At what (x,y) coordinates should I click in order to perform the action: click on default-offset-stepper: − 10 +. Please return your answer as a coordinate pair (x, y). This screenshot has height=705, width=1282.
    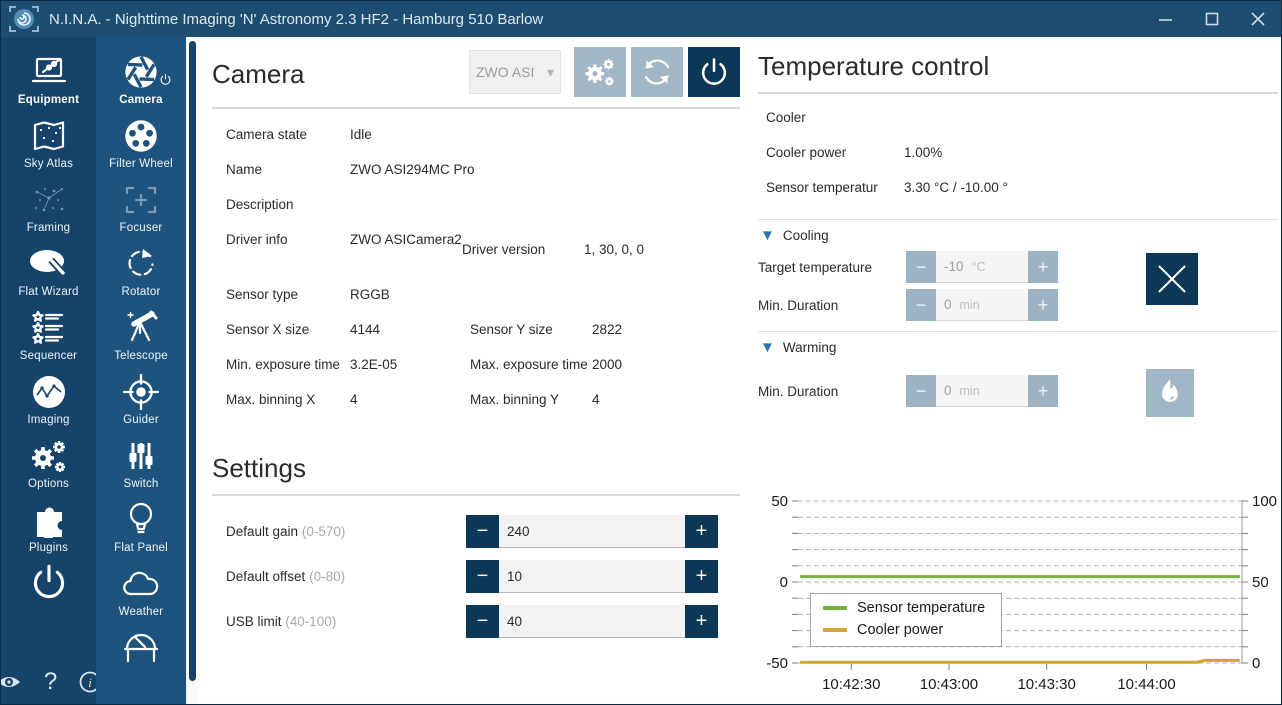
    Looking at the image, I should click on (592, 576).